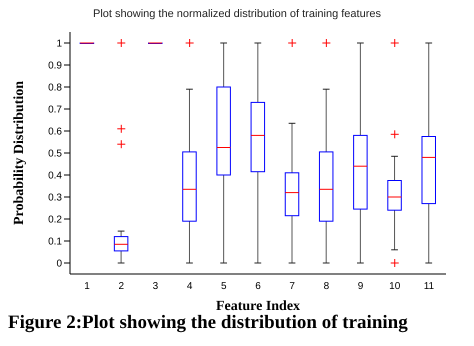 The height and width of the screenshot is (346, 474). What do you see at coordinates (429, 286) in the screenshot?
I see `x-tick-label: 11` at bounding box center [429, 286].